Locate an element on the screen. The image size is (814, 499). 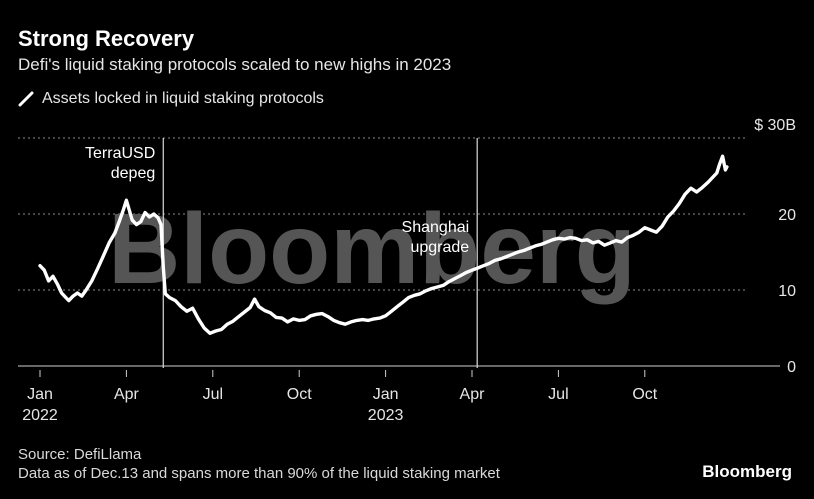
event-annotation-label: TerraUSD is located at coordinates (120, 153).